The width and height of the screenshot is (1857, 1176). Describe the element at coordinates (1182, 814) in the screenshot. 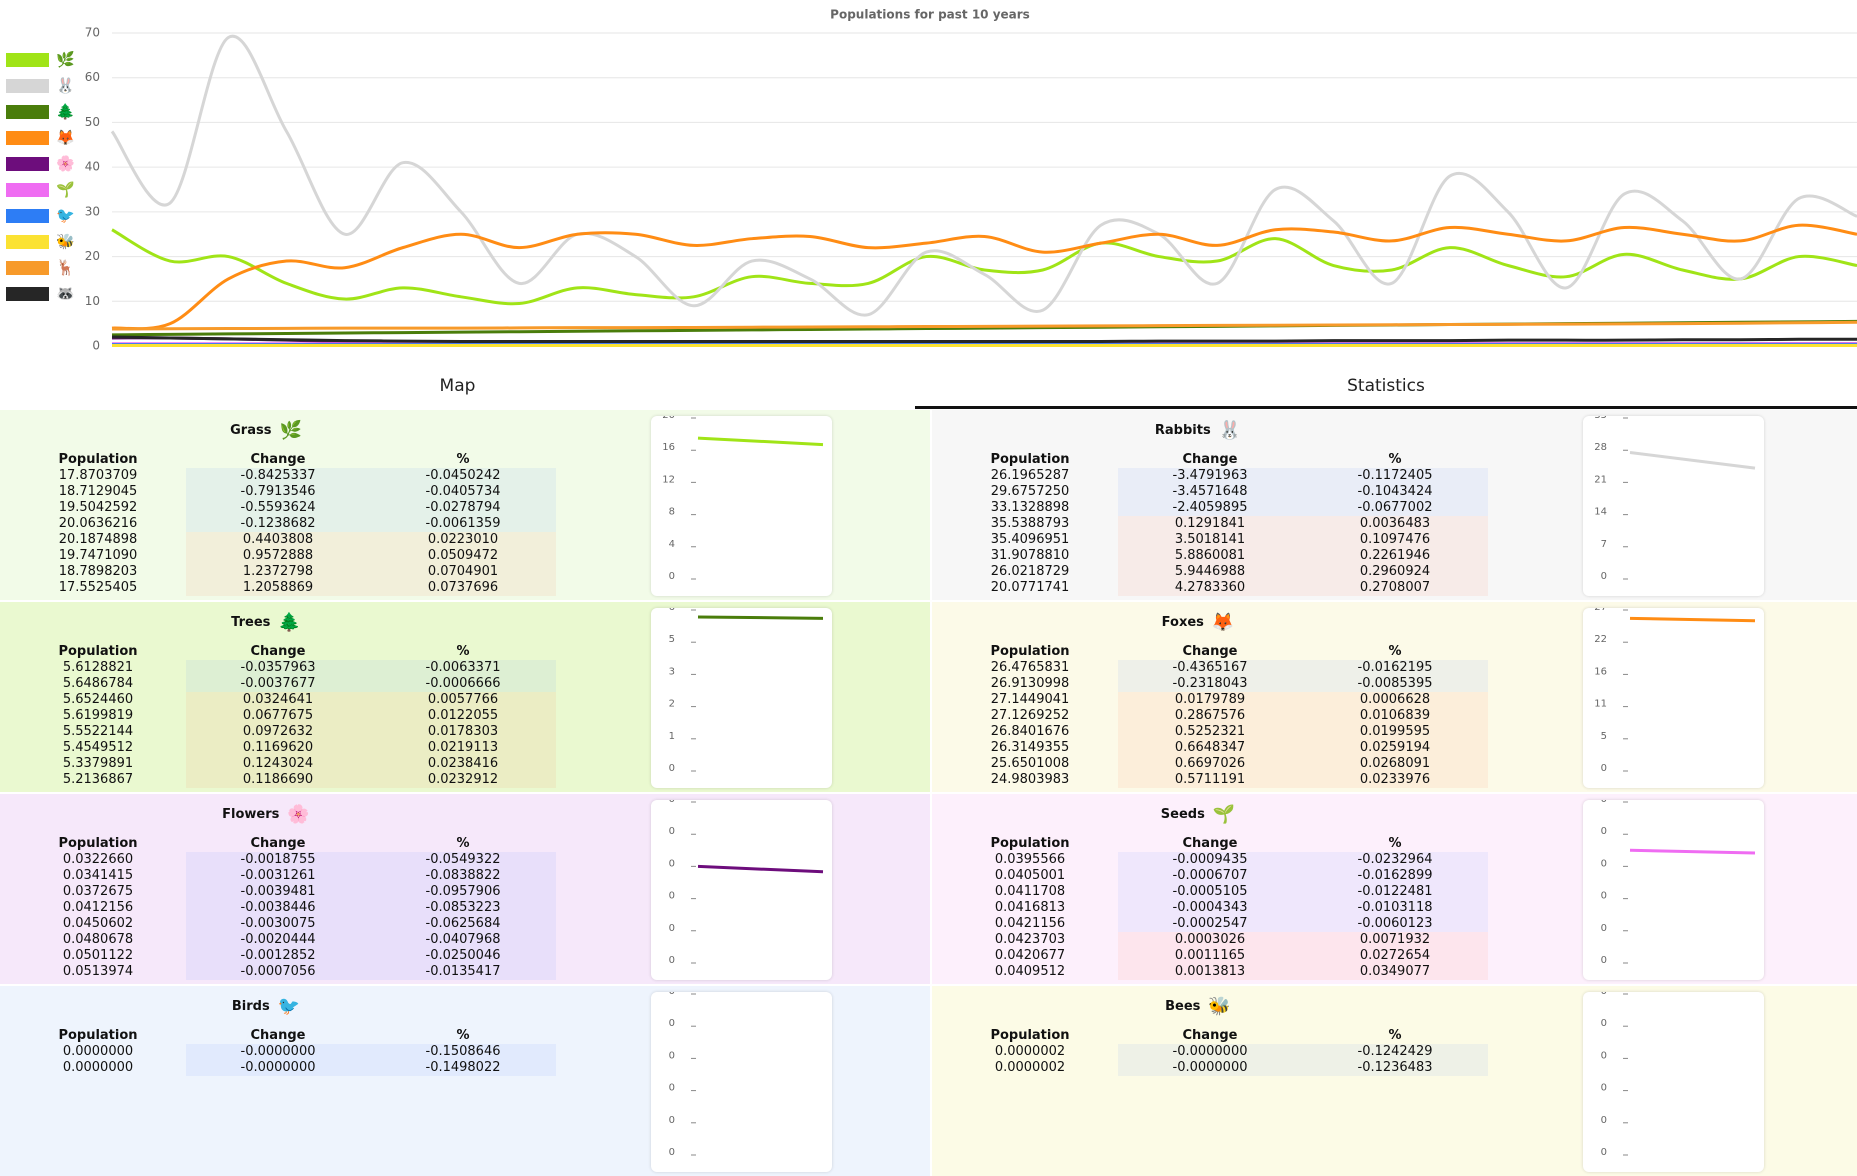

I see `title-text: Seeds` at that location.